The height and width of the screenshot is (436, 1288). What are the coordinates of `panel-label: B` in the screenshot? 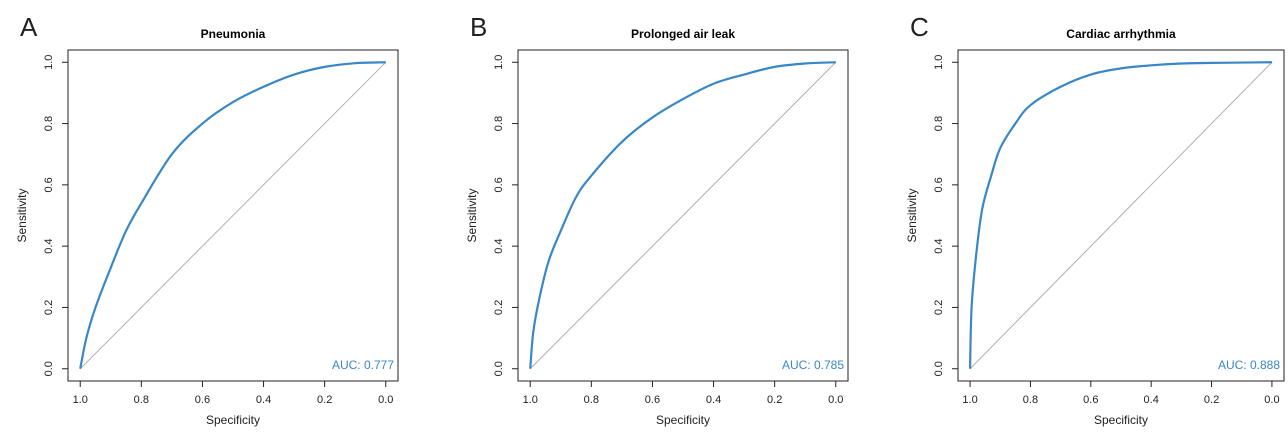 It's located at (478, 27).